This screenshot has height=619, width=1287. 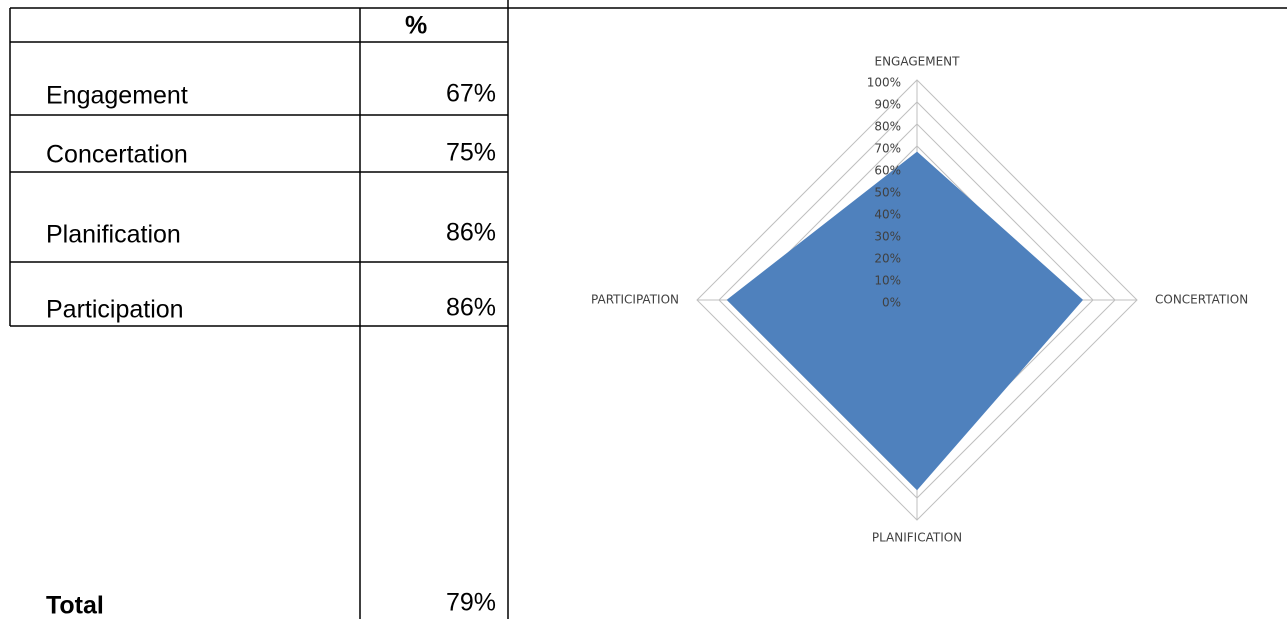 I want to click on r-tick-label: 70%, so click(x=887, y=149).